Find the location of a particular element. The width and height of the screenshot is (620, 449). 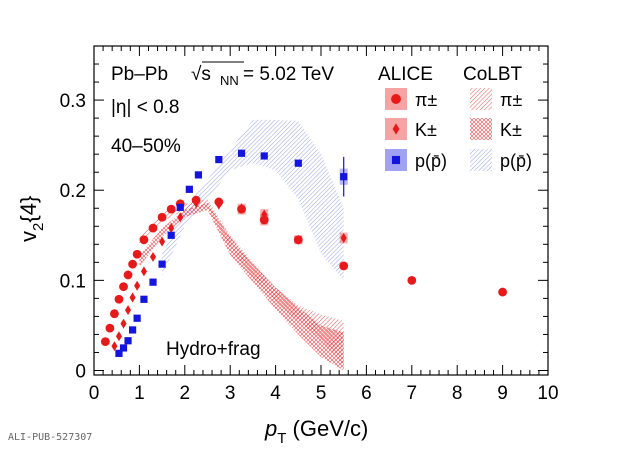

annotation-hydro-frag: Hydro+frag is located at coordinates (213, 349).